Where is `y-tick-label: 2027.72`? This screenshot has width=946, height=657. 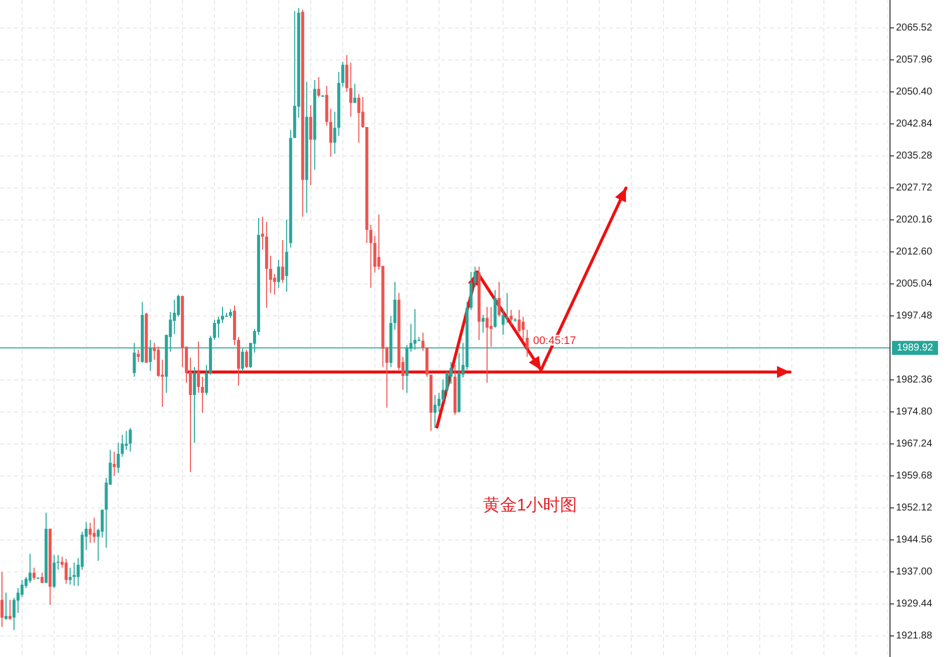
y-tick-label: 2027.72 is located at coordinates (914, 188).